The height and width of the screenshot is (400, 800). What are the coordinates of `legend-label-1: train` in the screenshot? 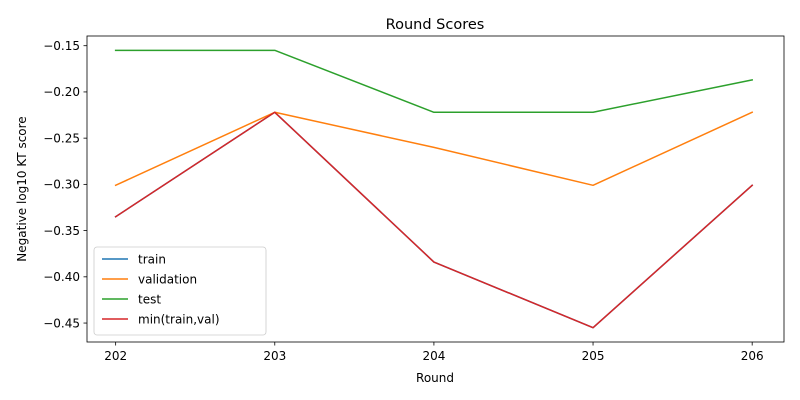 It's located at (152, 259).